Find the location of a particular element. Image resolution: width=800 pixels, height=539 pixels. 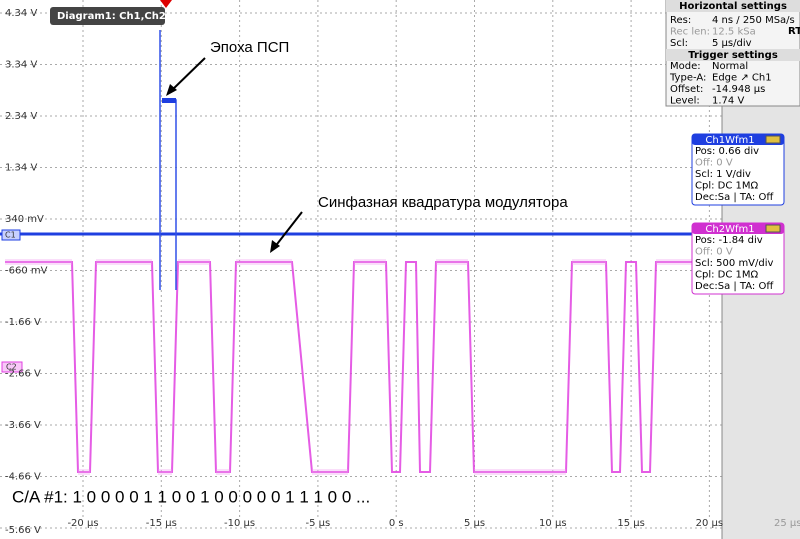

channel-setting: Pos: -1.84 div is located at coordinates (729, 240).